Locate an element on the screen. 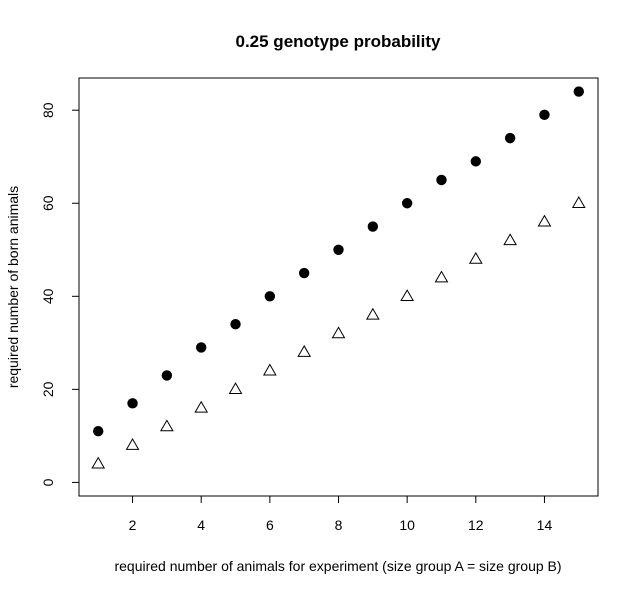 This screenshot has height=595, width=638. x-tick-label: 6 is located at coordinates (270, 525).